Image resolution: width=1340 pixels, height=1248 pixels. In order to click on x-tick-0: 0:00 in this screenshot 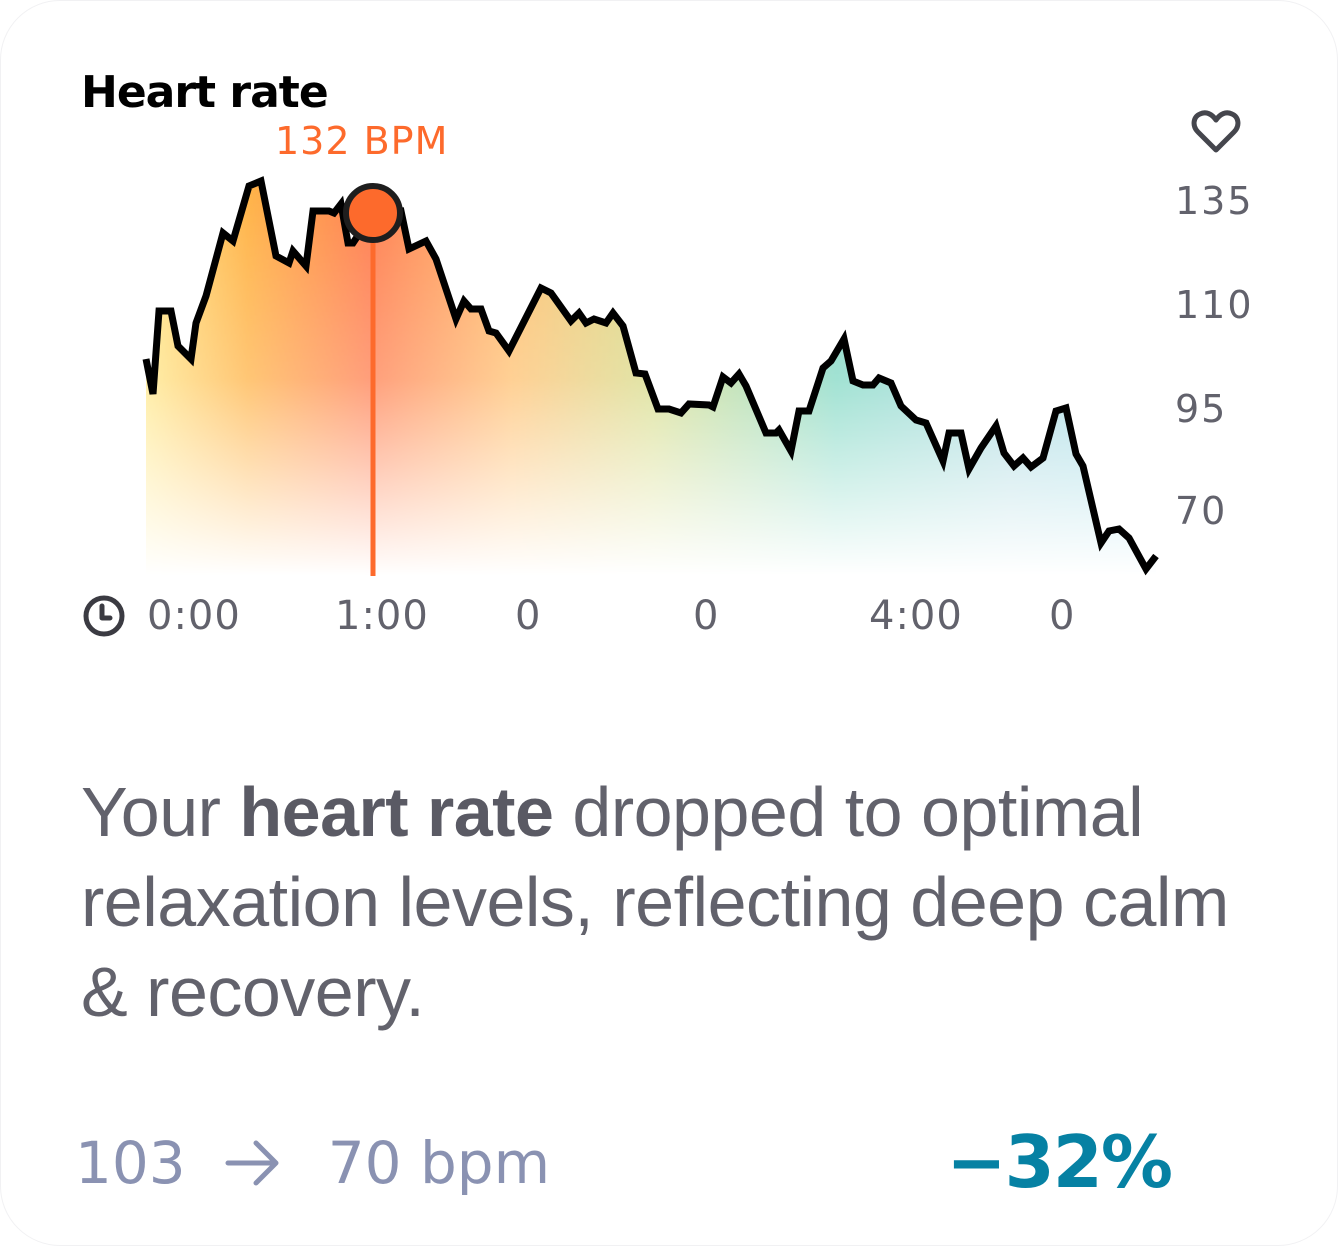, I will do `click(194, 616)`.